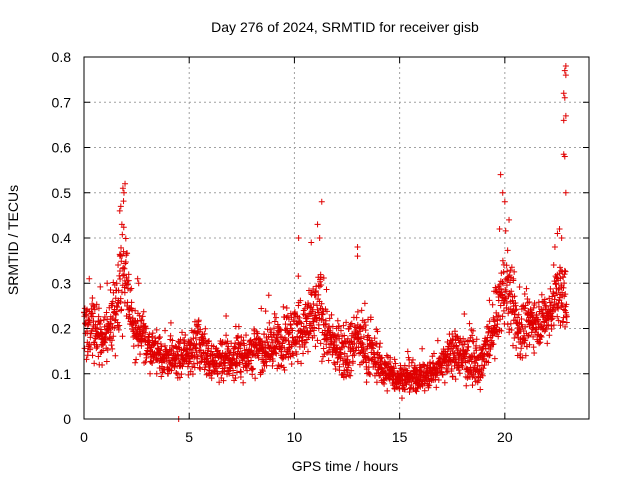 The width and height of the screenshot is (640, 480). I want to click on y-tick-label: 0.1, so click(62, 374).